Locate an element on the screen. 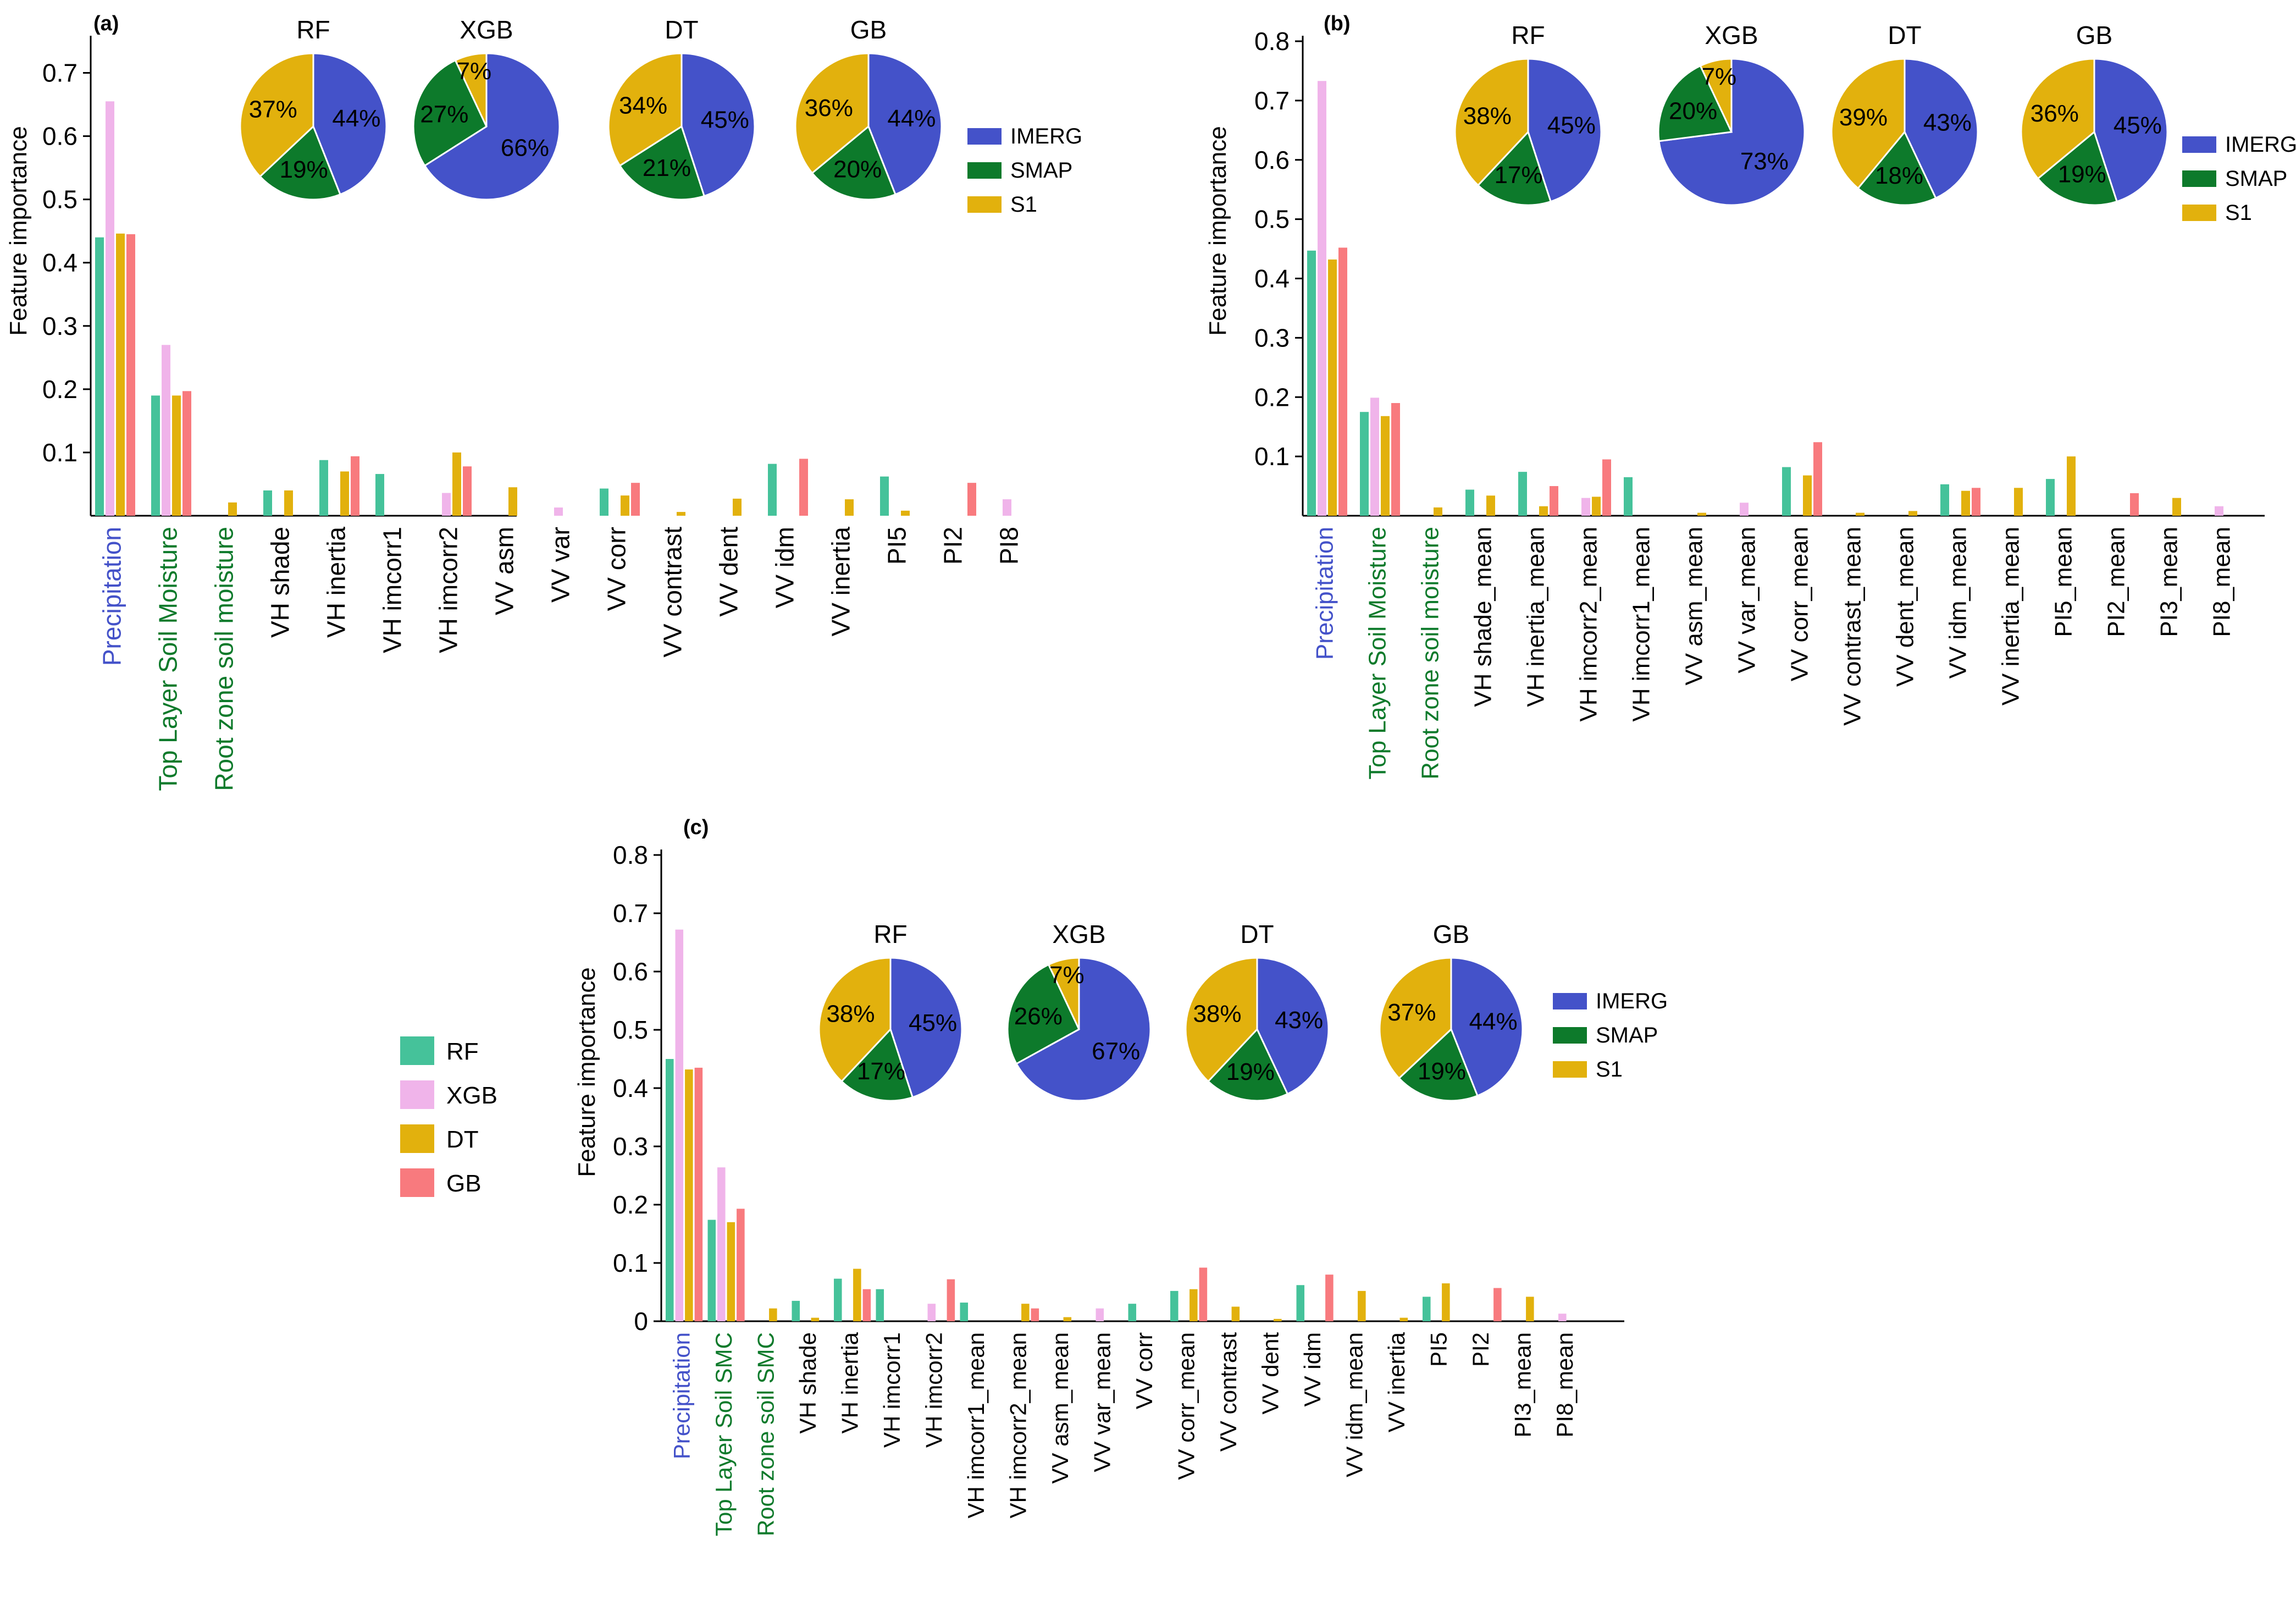 The width and height of the screenshot is (2296, 1600). legend-label-s1: S1 is located at coordinates (2238, 213).